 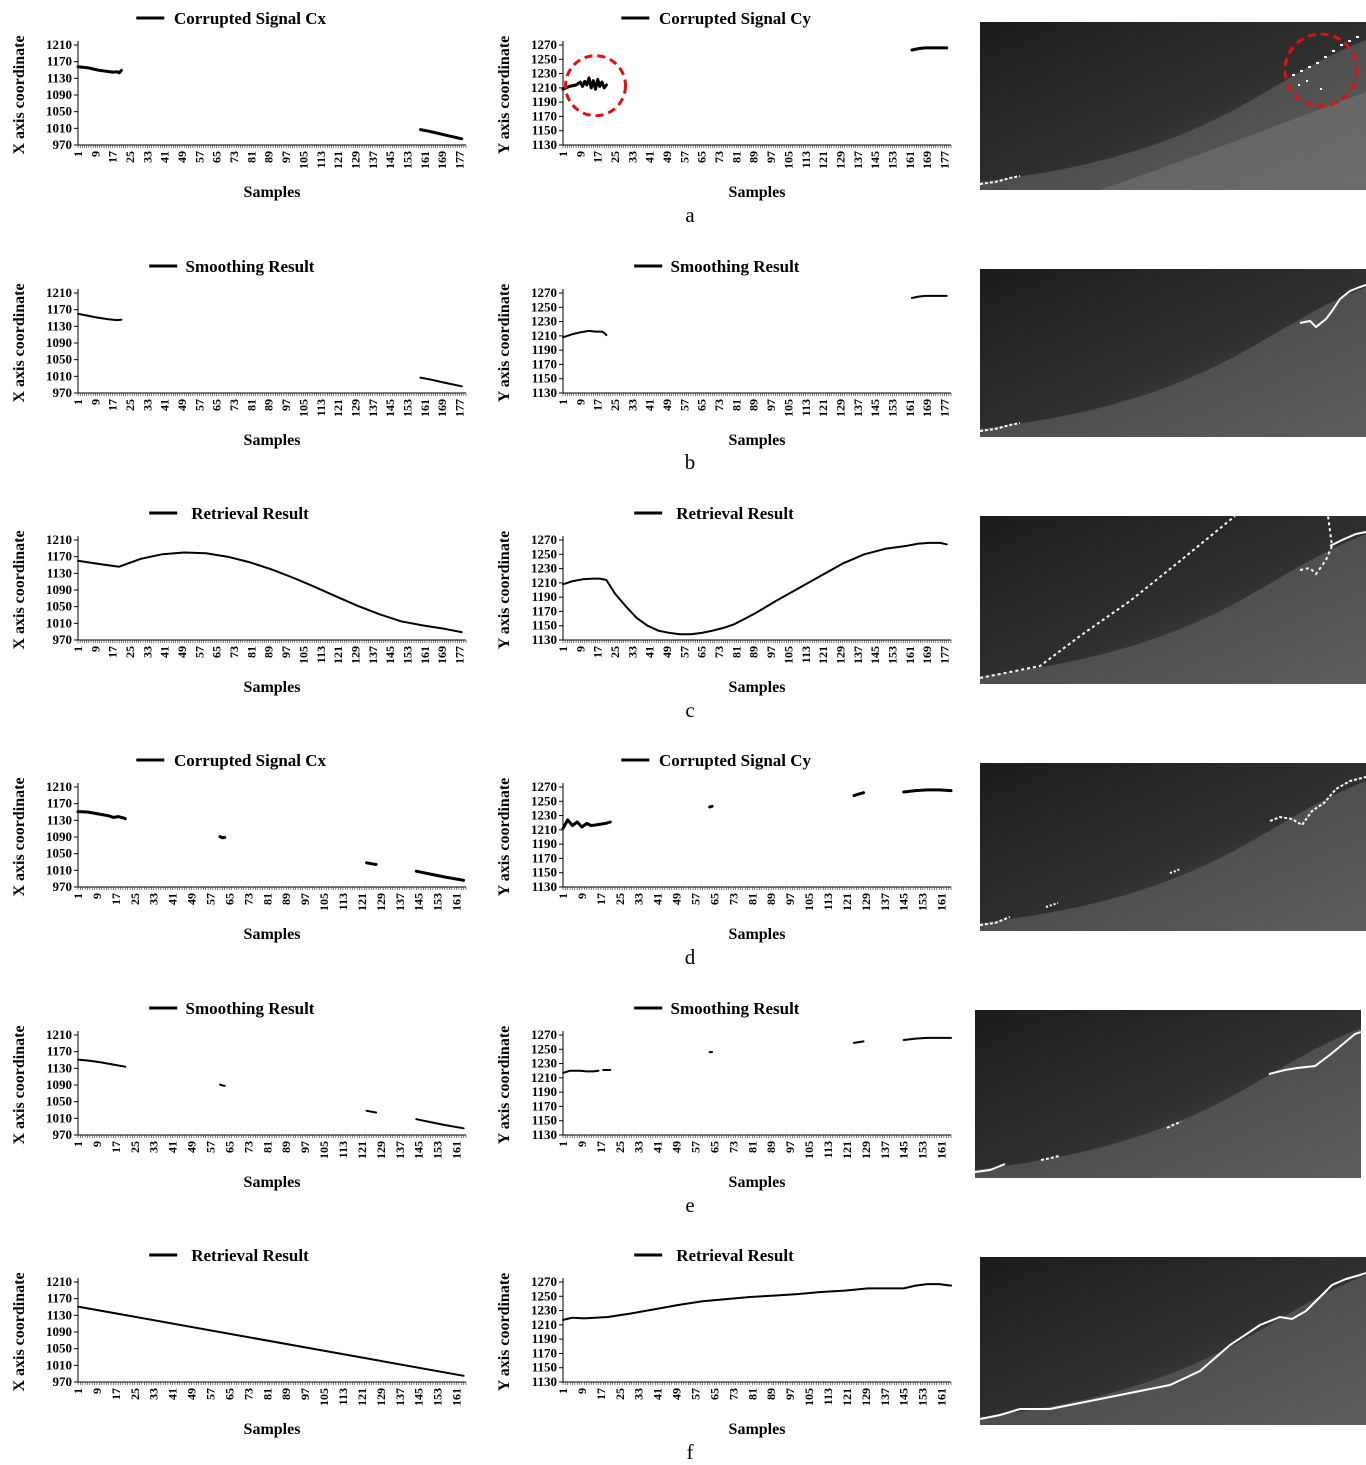 I want to click on y-tick-label: 1150, so click(x=544, y=378).